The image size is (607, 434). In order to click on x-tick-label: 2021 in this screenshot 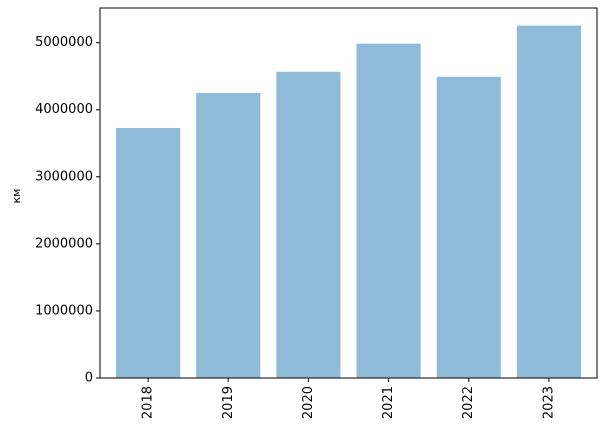, I will do `click(388, 402)`.